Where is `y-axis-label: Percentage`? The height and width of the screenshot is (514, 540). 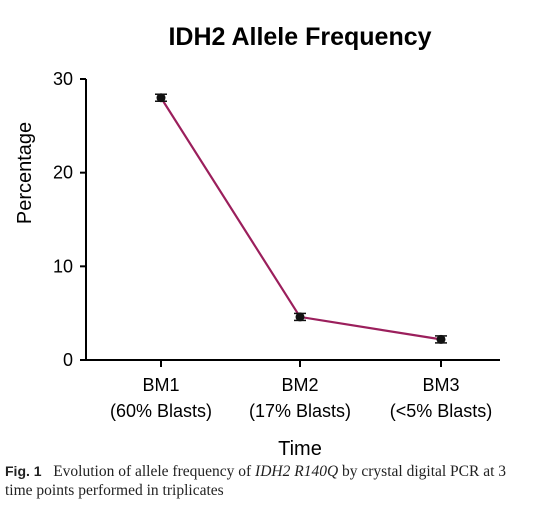 y-axis-label: Percentage is located at coordinates (25, 173).